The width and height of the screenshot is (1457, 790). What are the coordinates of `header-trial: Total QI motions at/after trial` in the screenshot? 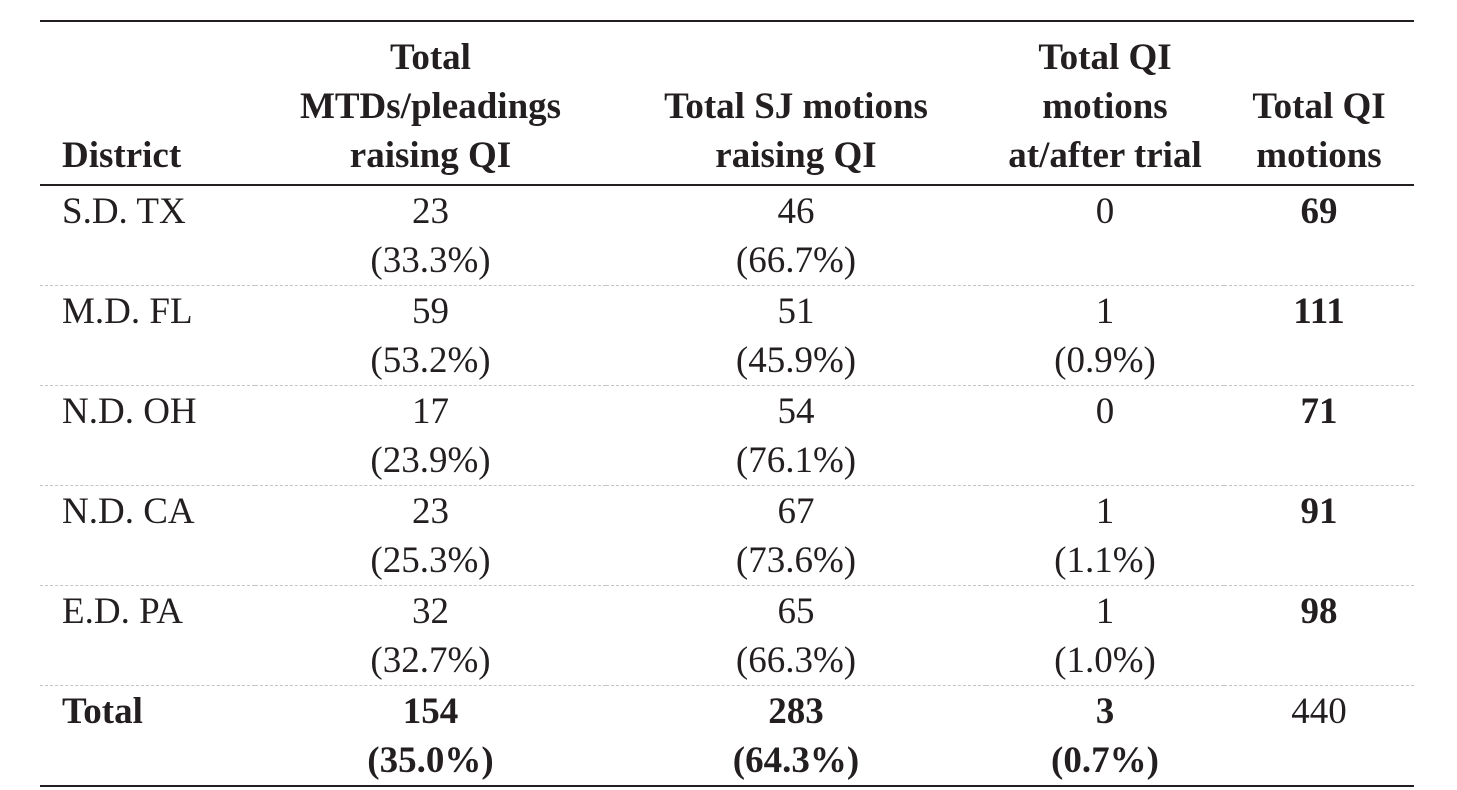 It's located at (1105, 103).